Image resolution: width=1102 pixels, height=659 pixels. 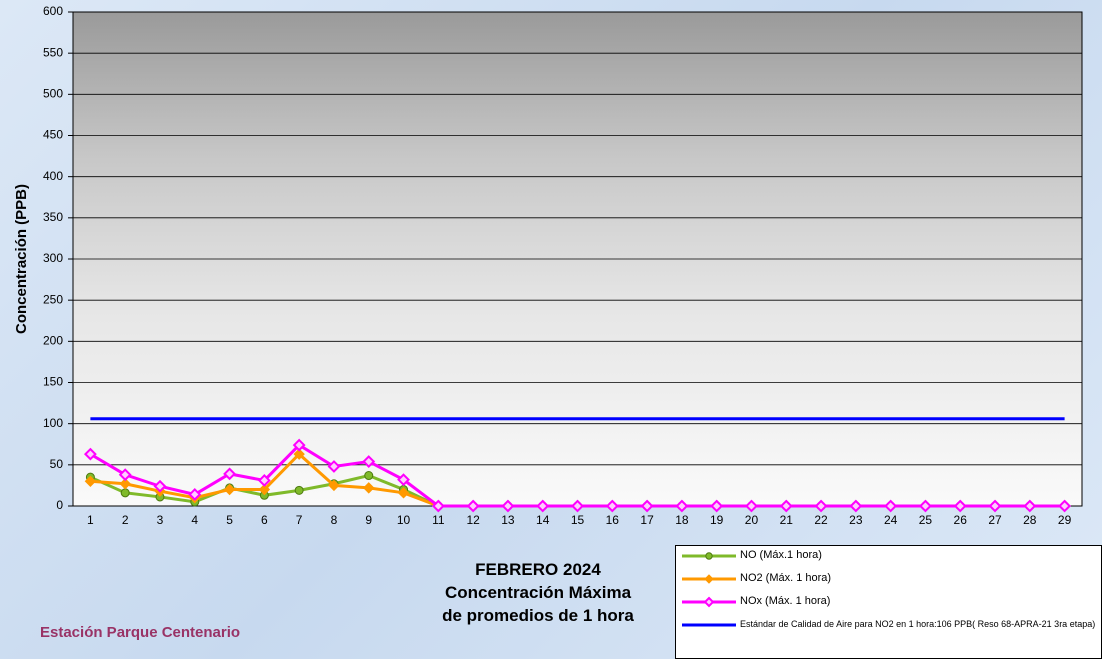 What do you see at coordinates (578, 520) in the screenshot?
I see `x-tick-label: 15` at bounding box center [578, 520].